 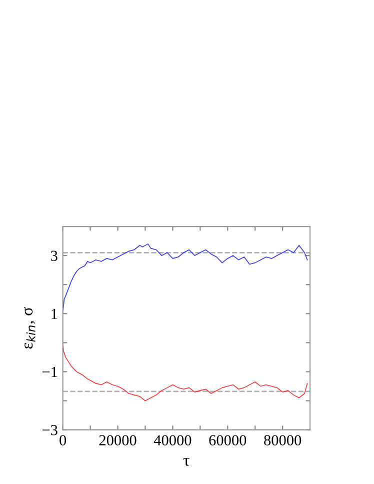 I want to click on y-tick-label: −1, so click(x=50, y=372).